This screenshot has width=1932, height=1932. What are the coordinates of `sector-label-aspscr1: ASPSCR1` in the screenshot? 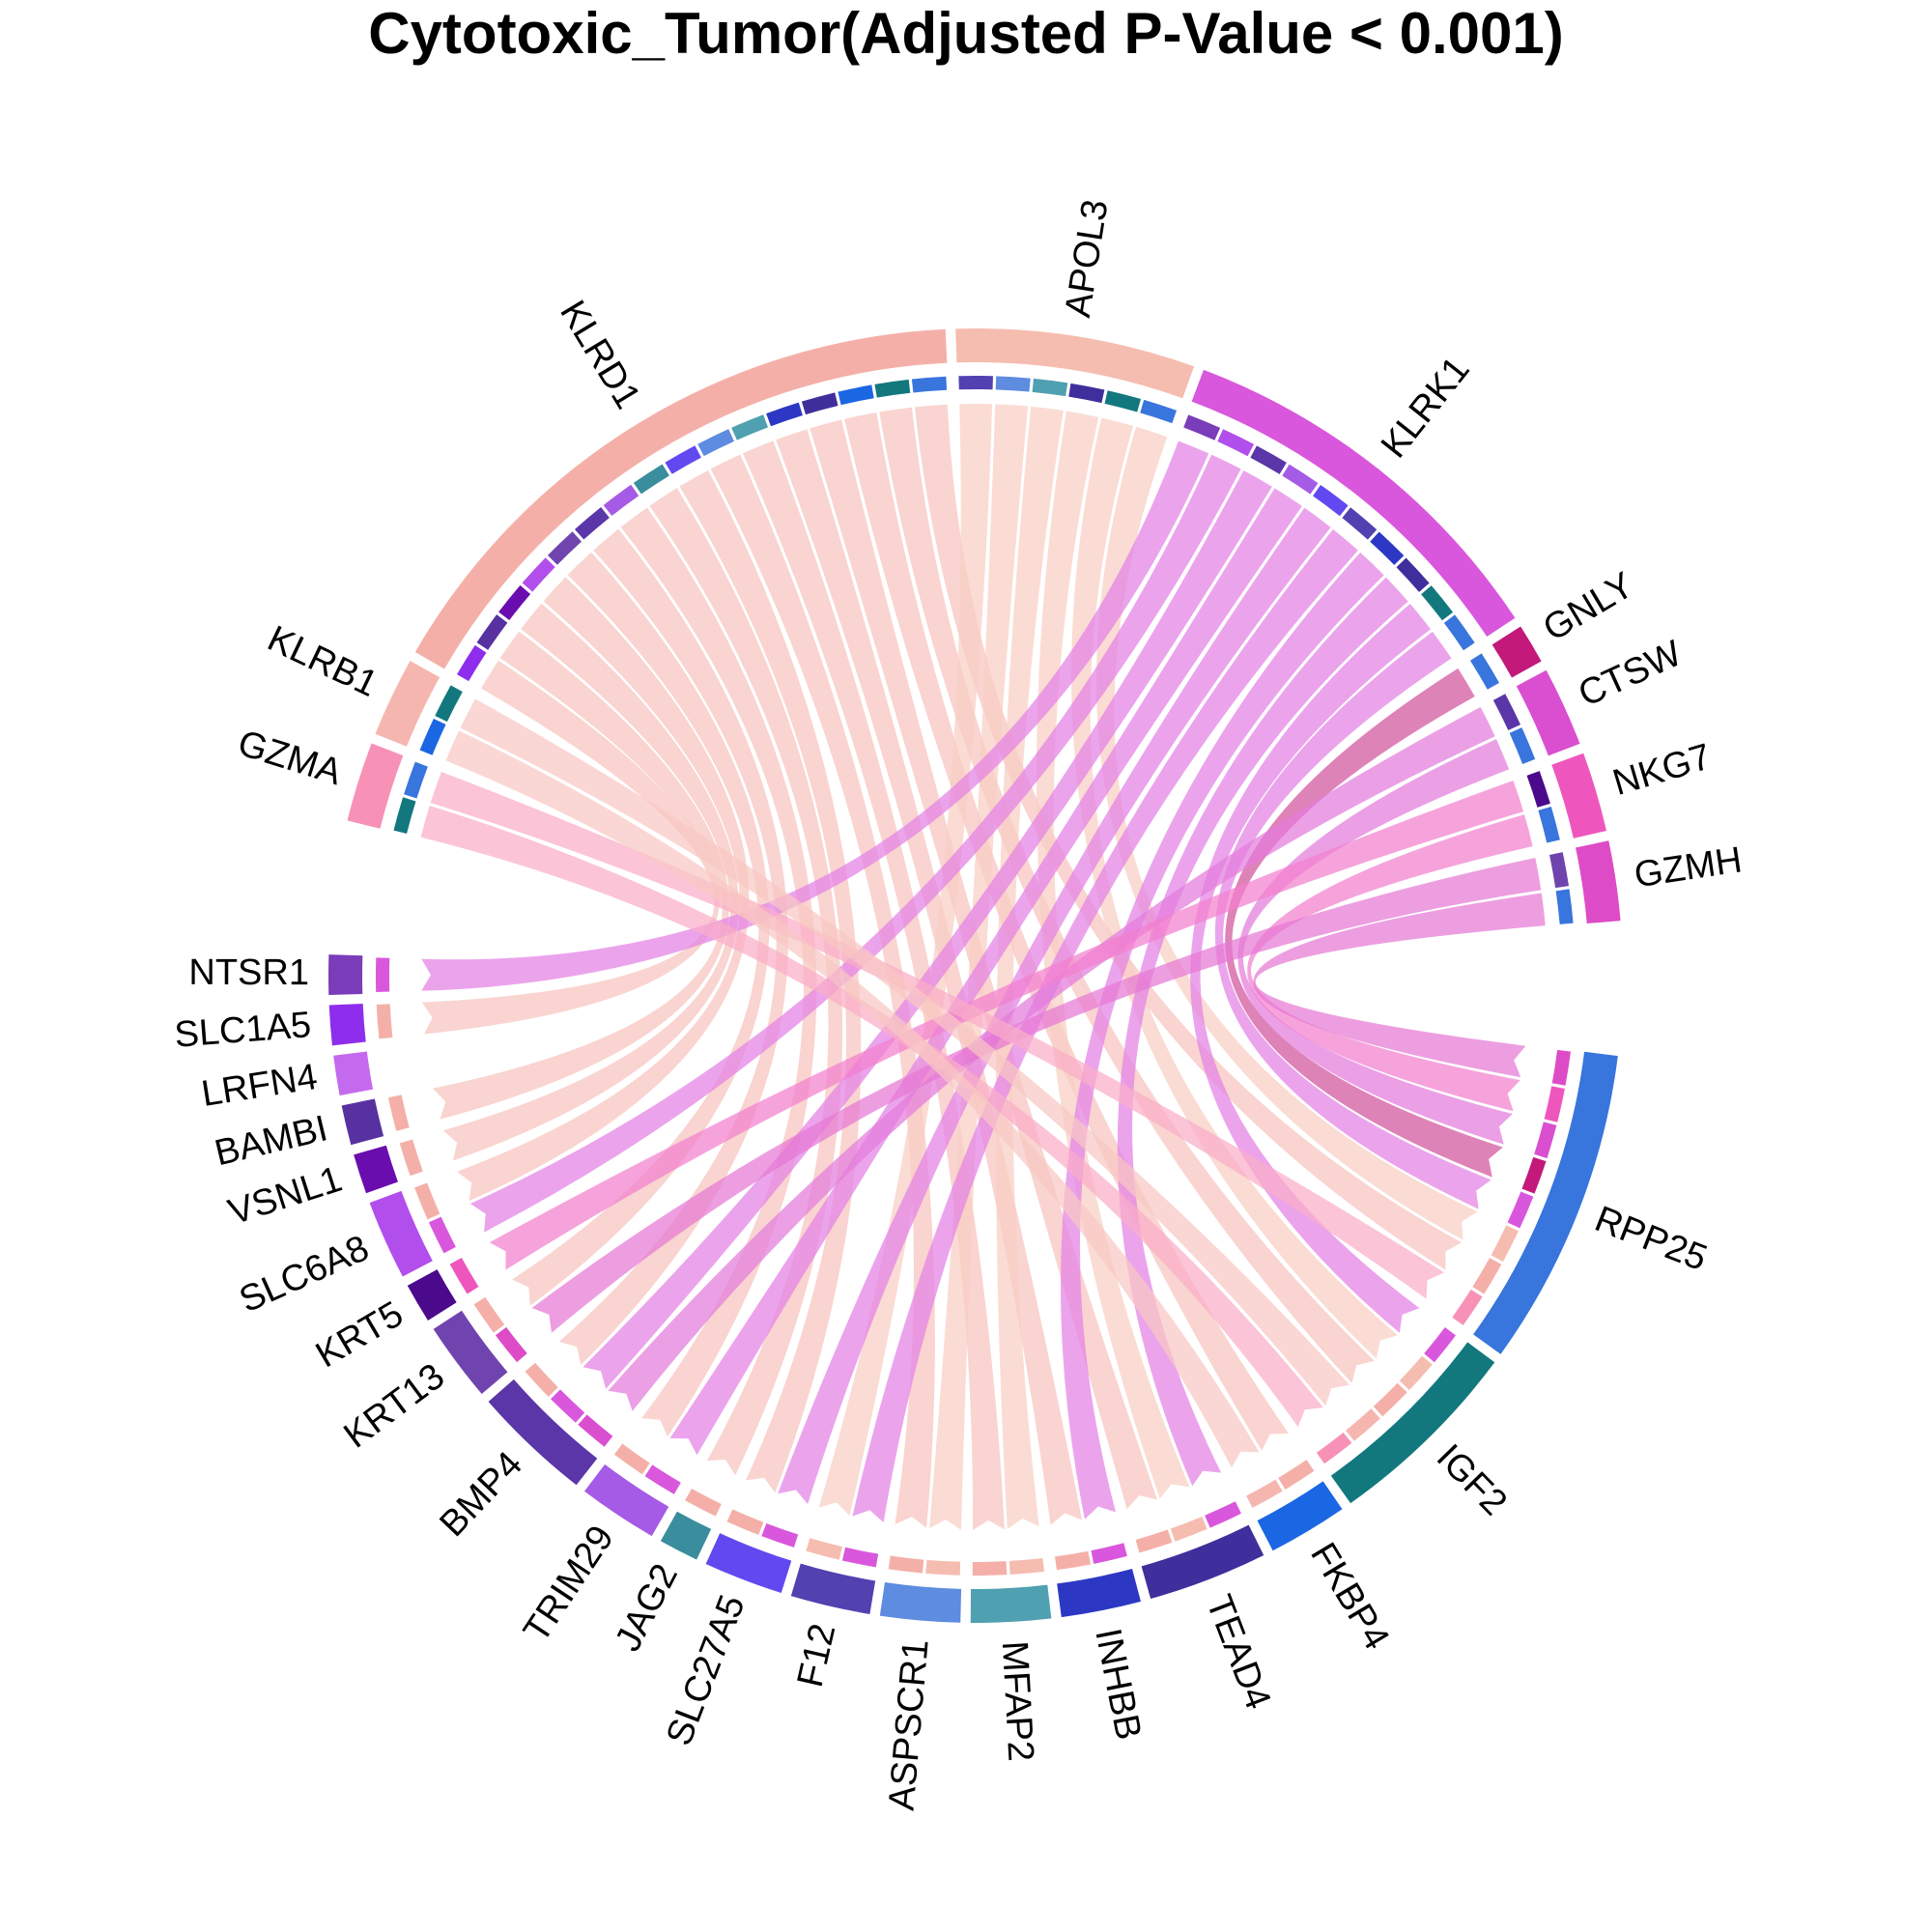 It's located at (909, 1724).